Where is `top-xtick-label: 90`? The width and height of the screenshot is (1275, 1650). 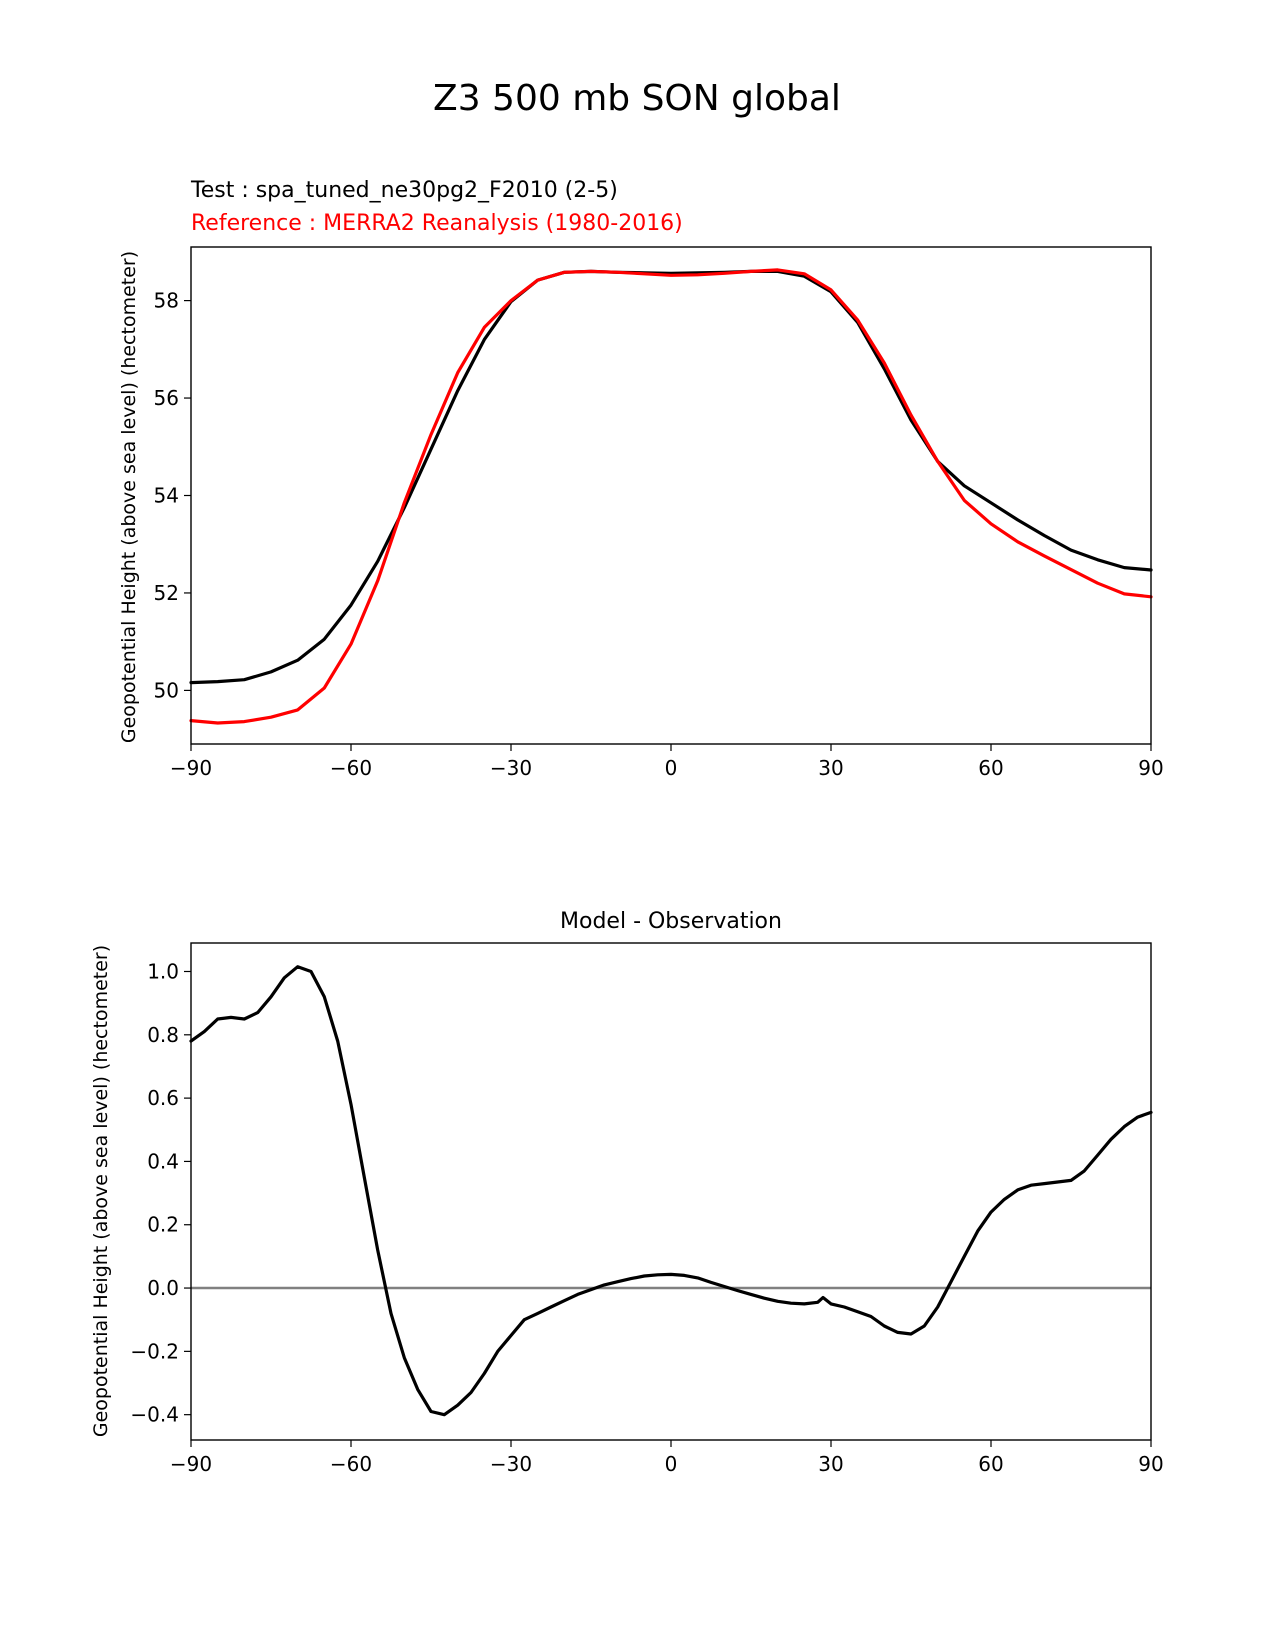
top-xtick-label: 90 is located at coordinates (1150, 768).